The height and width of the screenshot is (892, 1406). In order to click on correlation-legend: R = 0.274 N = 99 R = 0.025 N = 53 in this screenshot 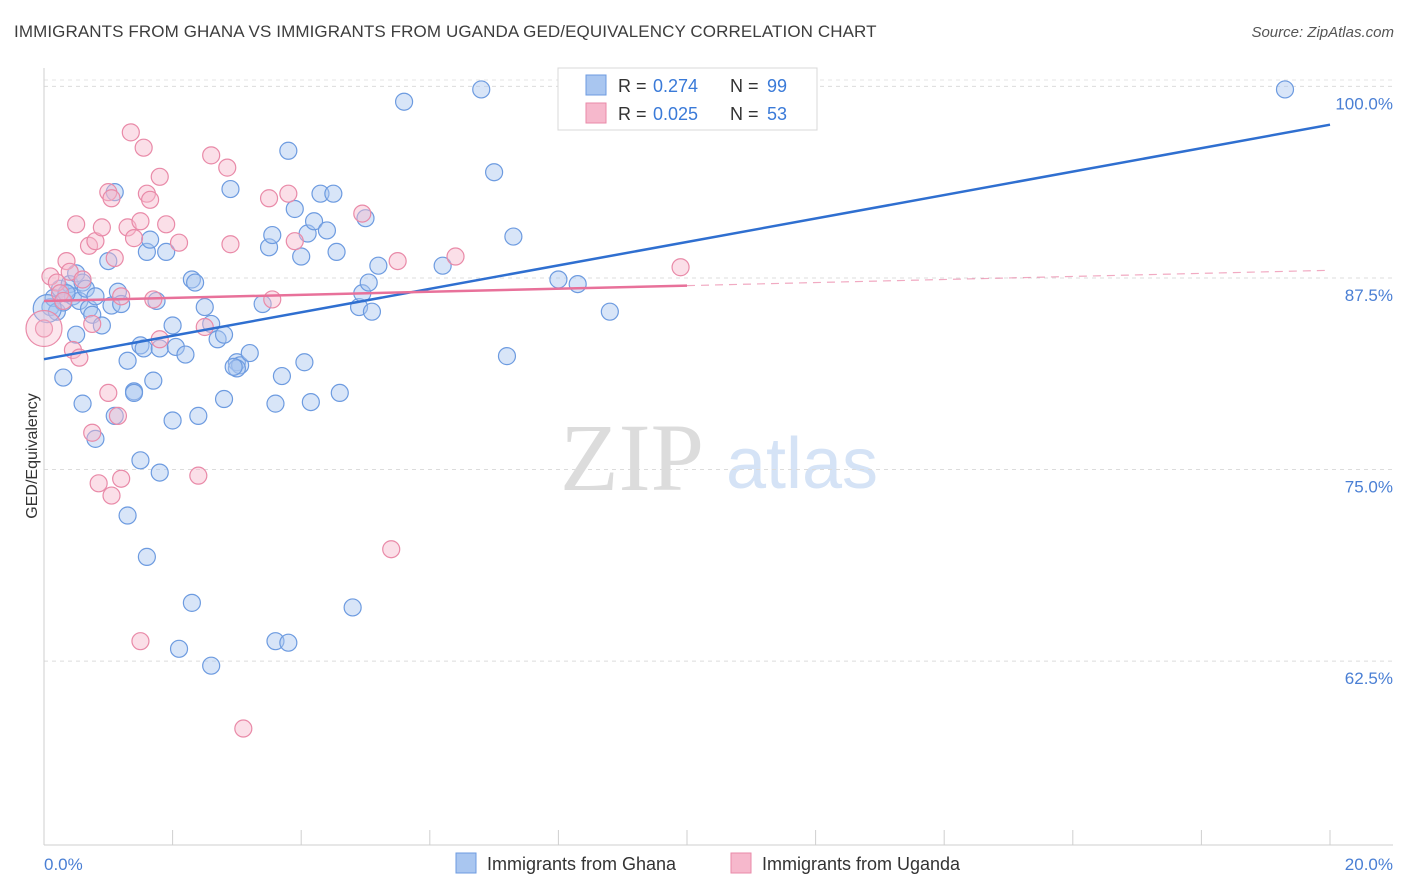, I will do `click(687, 99)`.